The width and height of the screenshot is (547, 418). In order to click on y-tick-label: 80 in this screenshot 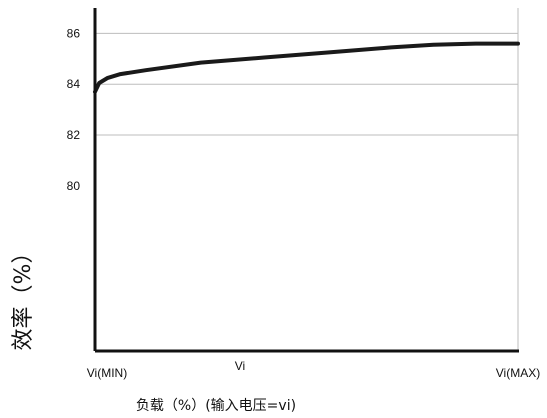, I will do `click(74, 186)`.